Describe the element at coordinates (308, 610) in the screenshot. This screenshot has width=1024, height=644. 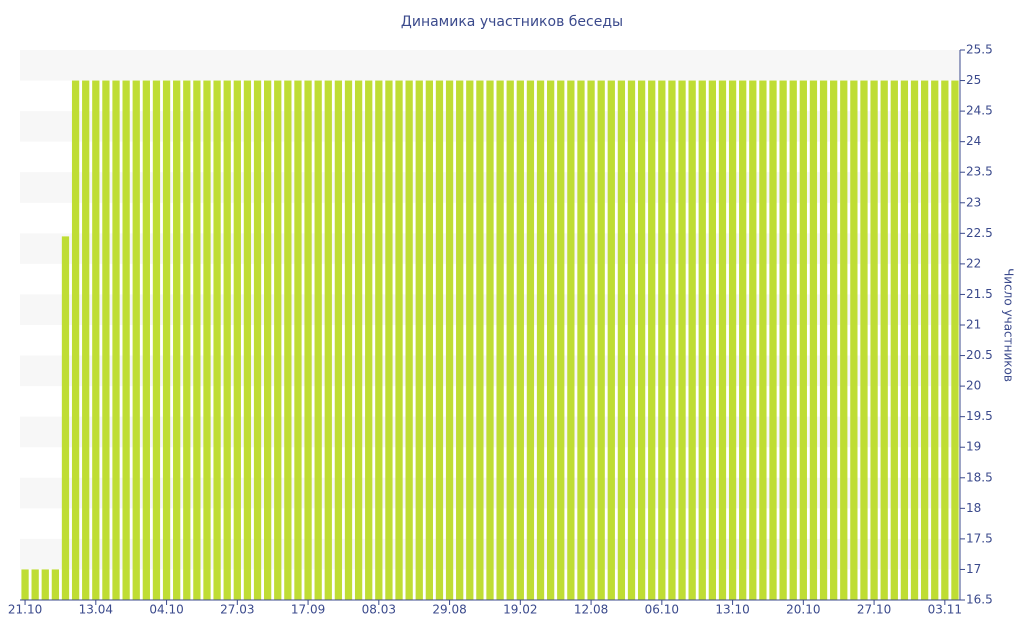
I see `x-tick-label: 17.09` at that location.